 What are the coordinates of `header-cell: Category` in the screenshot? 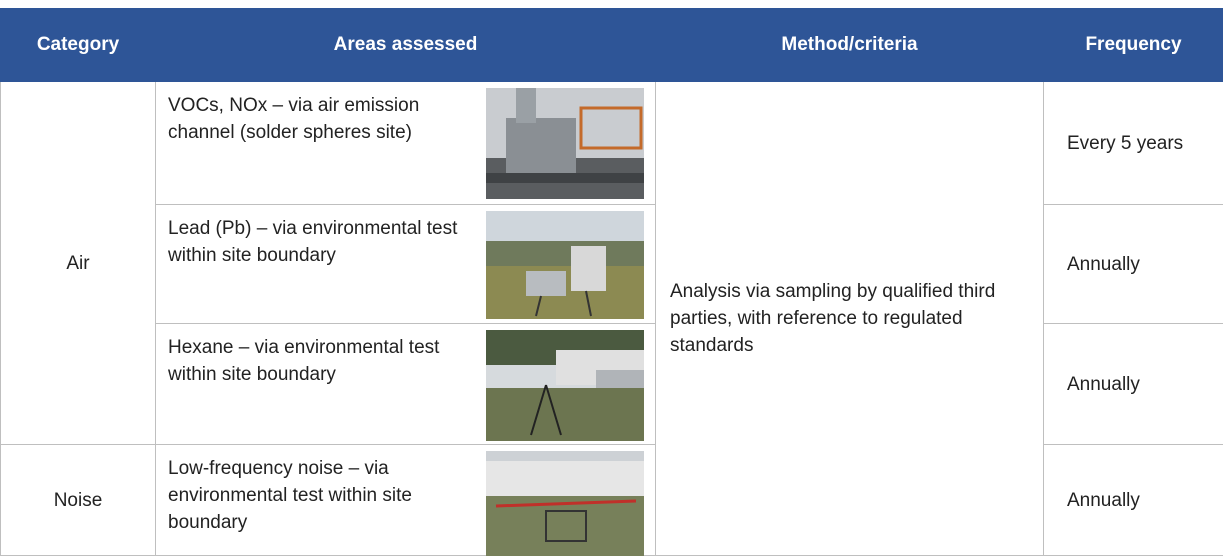 It's located at (78, 45).